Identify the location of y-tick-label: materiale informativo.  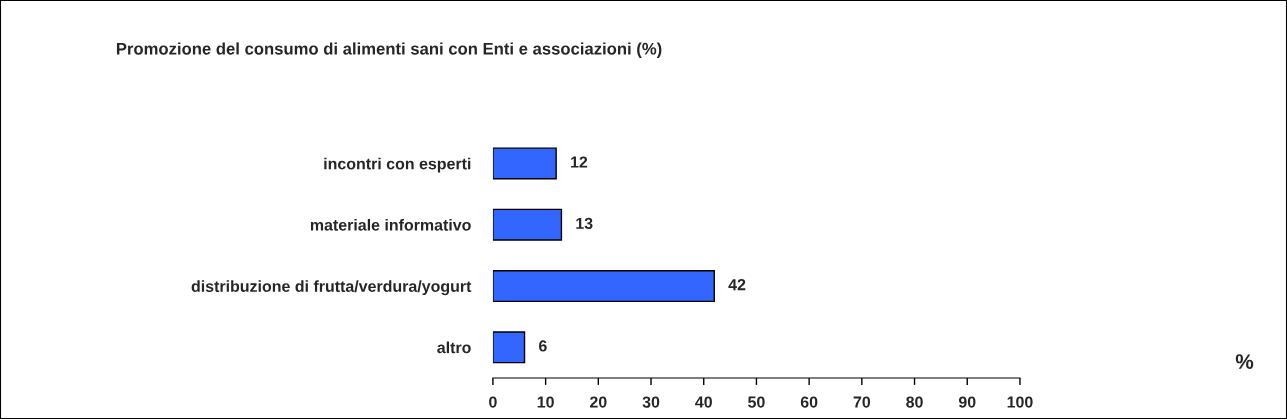
(390, 224).